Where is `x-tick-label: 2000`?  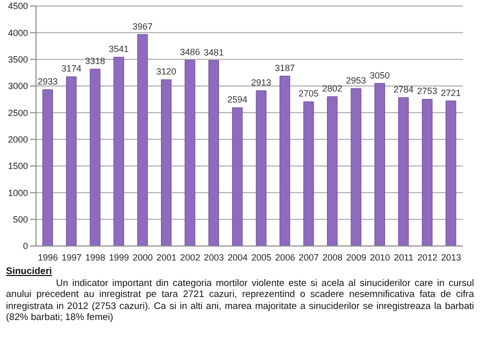
x-tick-label: 2000 is located at coordinates (142, 257).